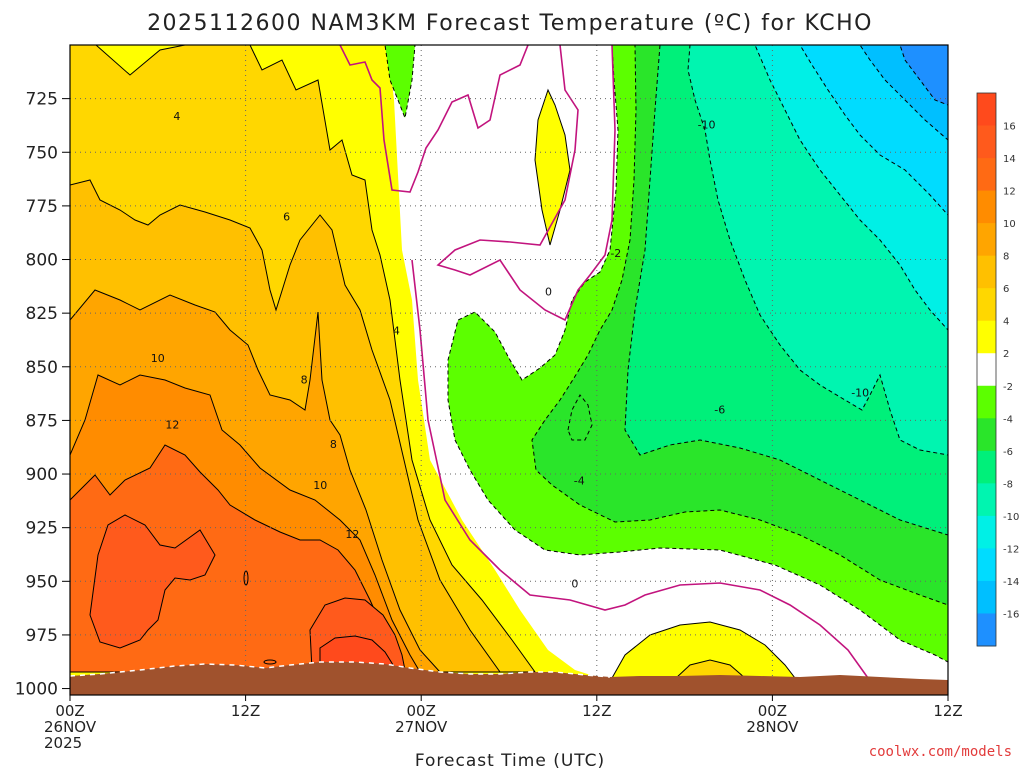  I want to click on colorbar-label: 10, so click(1009, 224).